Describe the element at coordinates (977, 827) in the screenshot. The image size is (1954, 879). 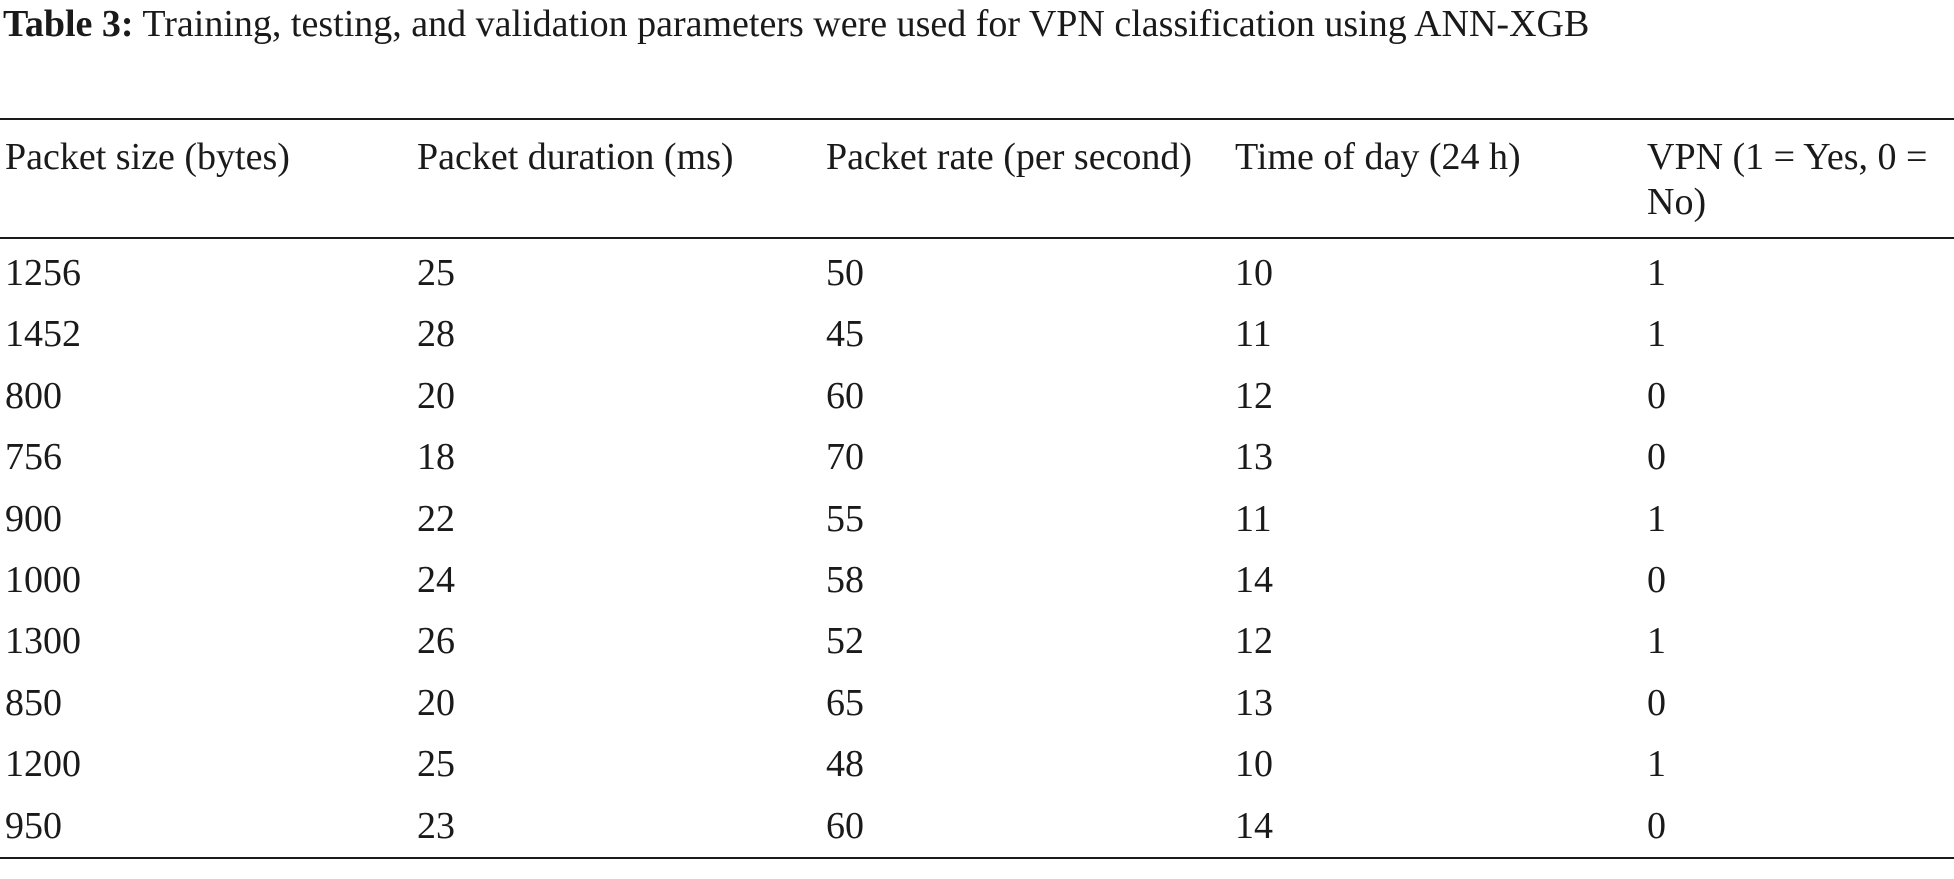
I see `table-row: 950 23 60 14 0` at that location.